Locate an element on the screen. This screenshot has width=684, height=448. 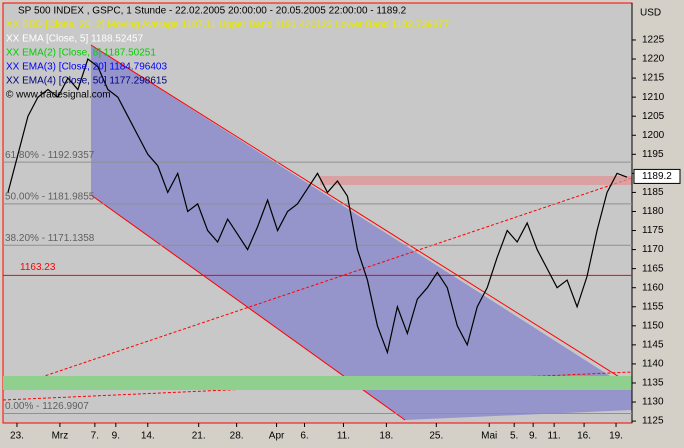
x-tick-label: 16. is located at coordinates (584, 436).